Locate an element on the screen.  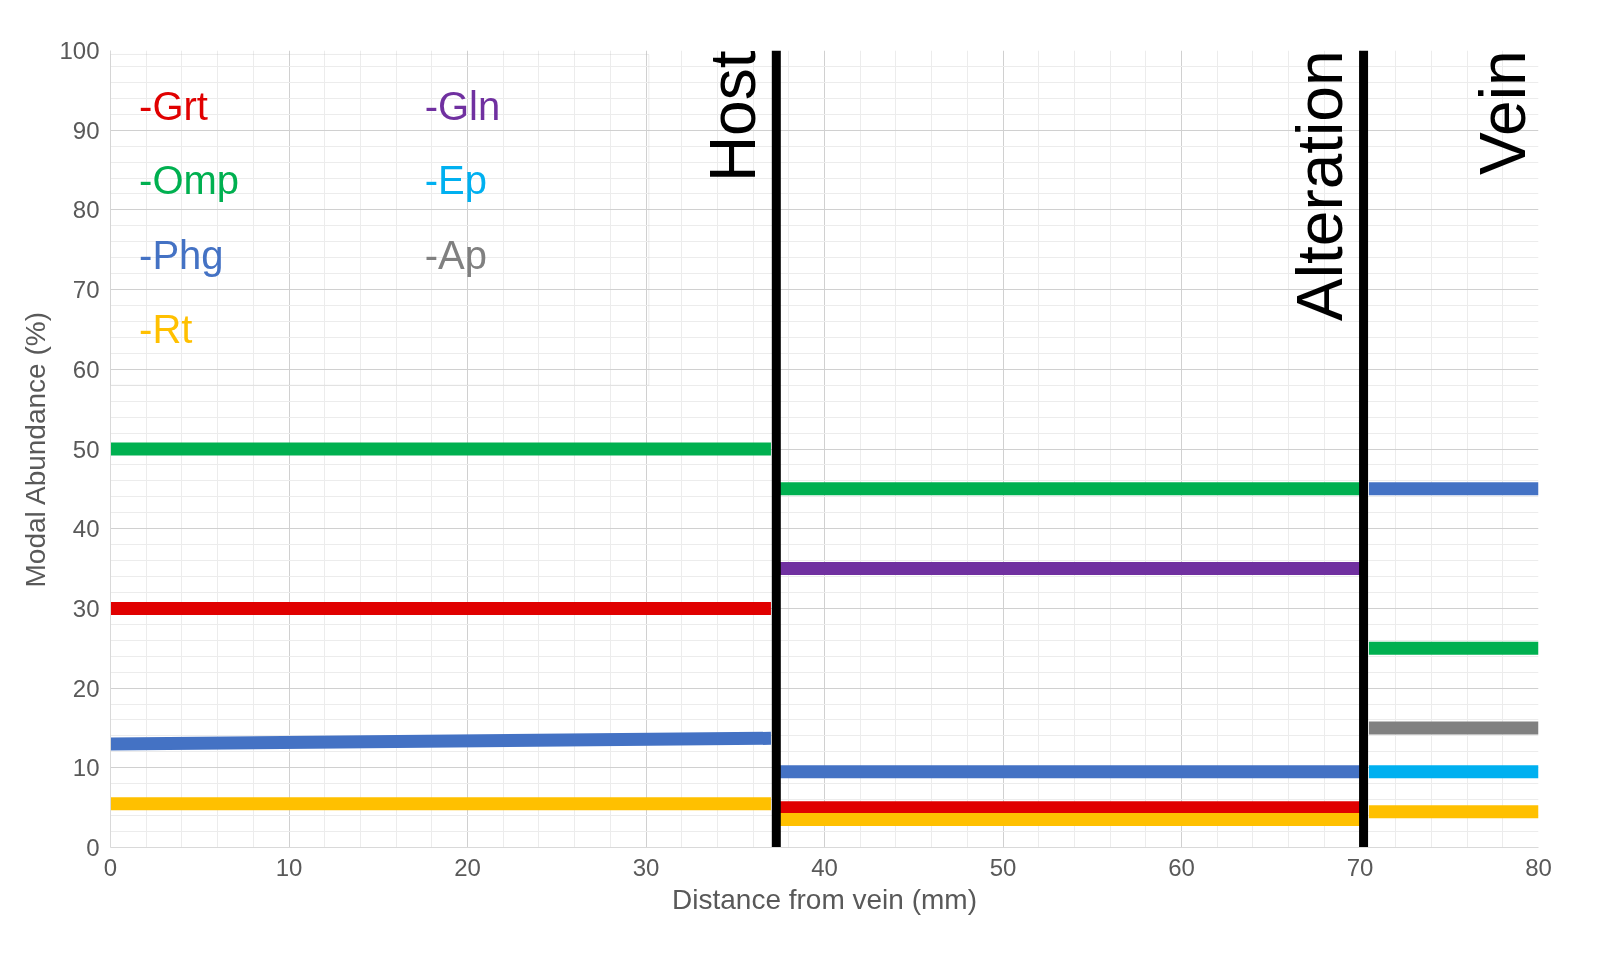
x-tick-label: 30 is located at coordinates (646, 867).